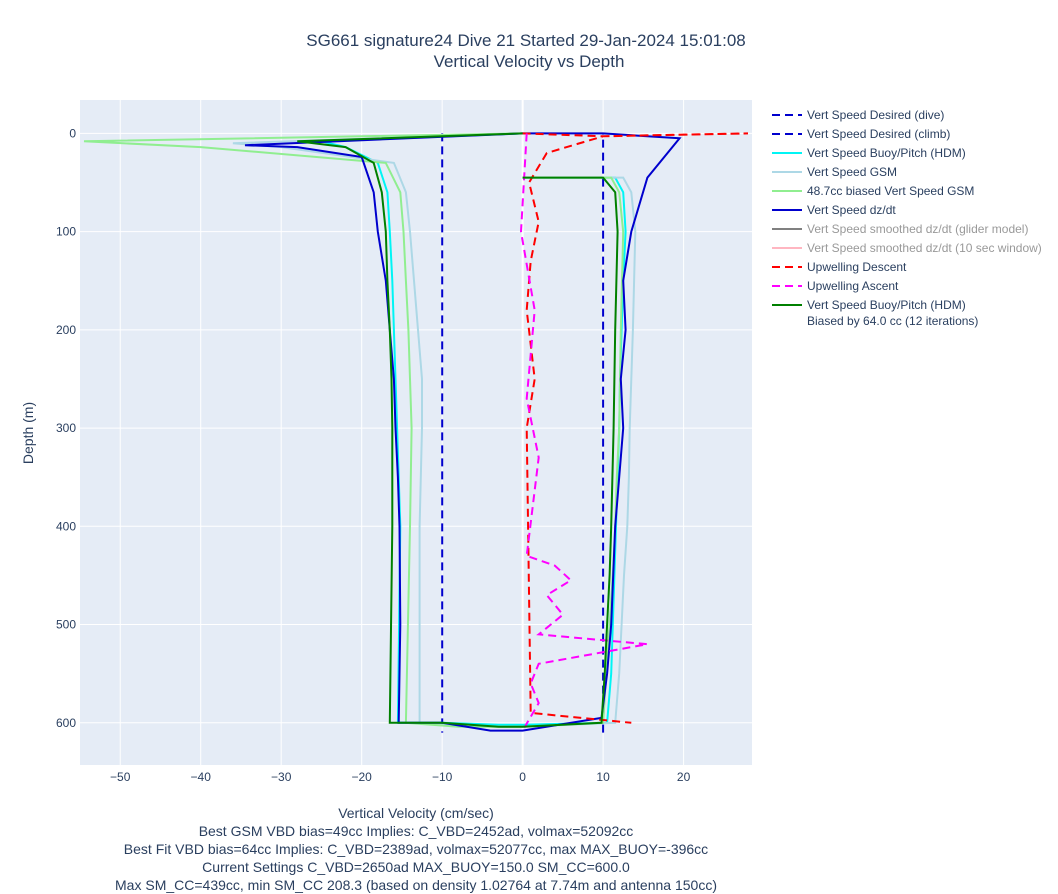 This screenshot has height=894, width=1058. What do you see at coordinates (281, 777) in the screenshot?
I see `x-tick-label: −30` at bounding box center [281, 777].